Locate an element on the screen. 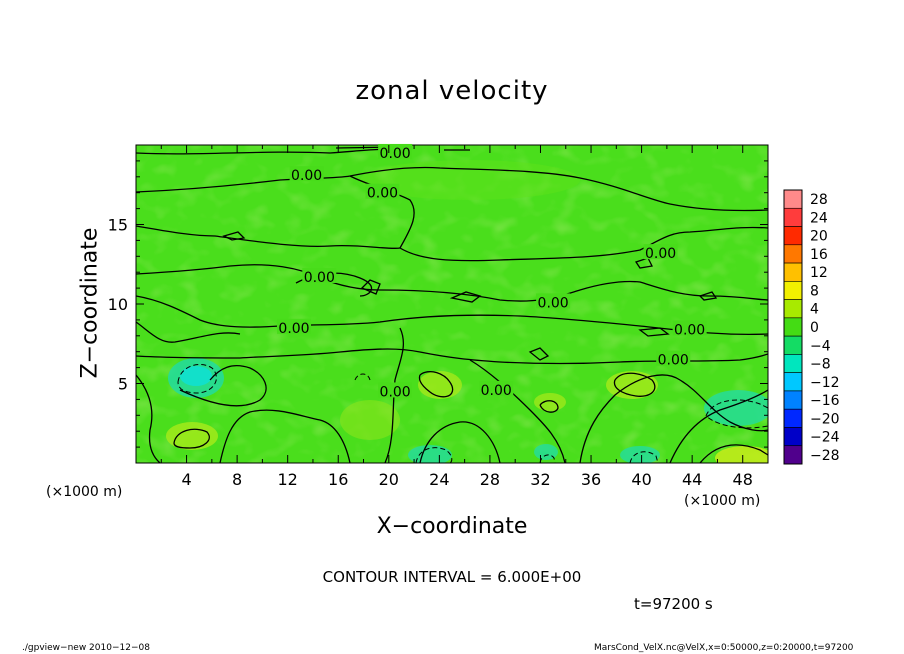 The image size is (904, 654). x-tick-label: 24 is located at coordinates (439, 479).